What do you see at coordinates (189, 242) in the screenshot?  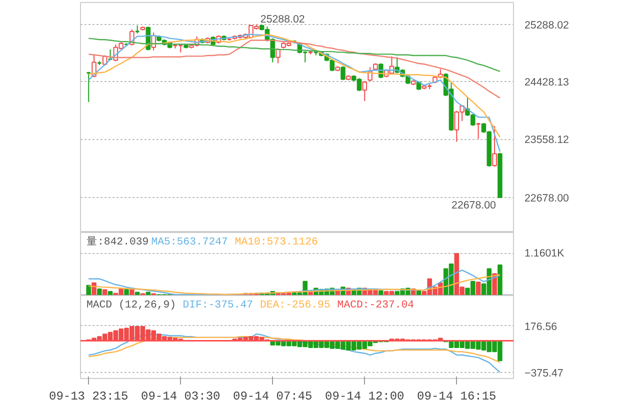 I see `text: MA5:563.7247` at bounding box center [189, 242].